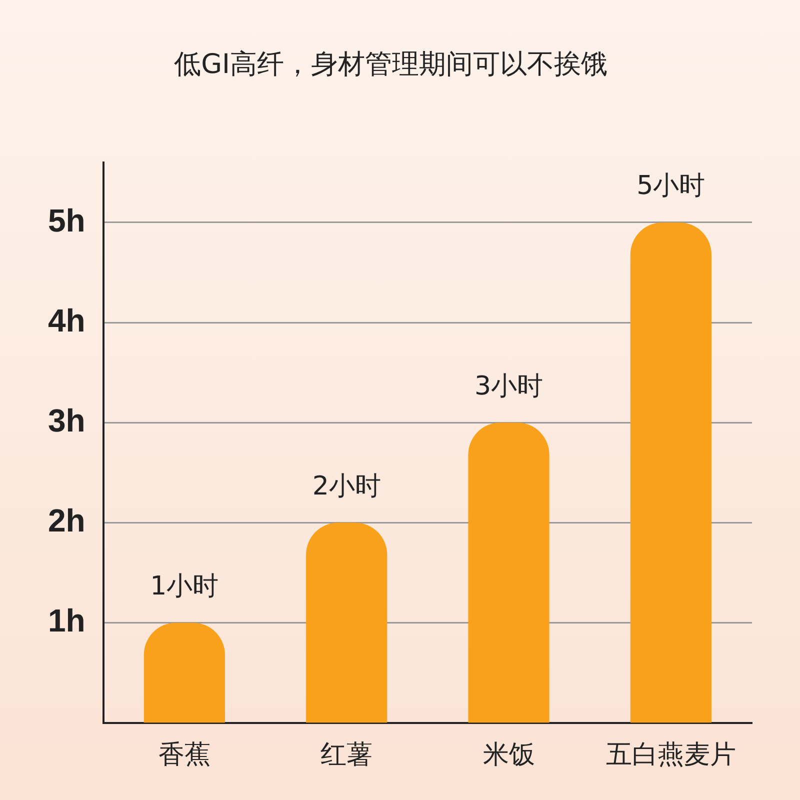 The image size is (800, 800). I want to click on y-tick-label: 4h, so click(67, 320).